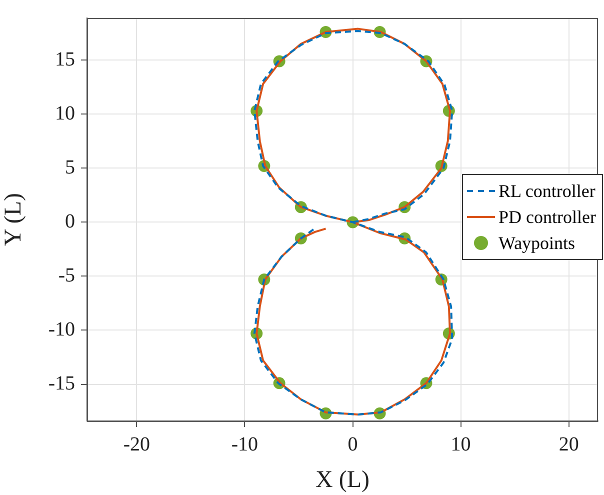 The image size is (604, 495). Describe the element at coordinates (70, 221) in the screenshot. I see `y-tick-label: 0` at that location.